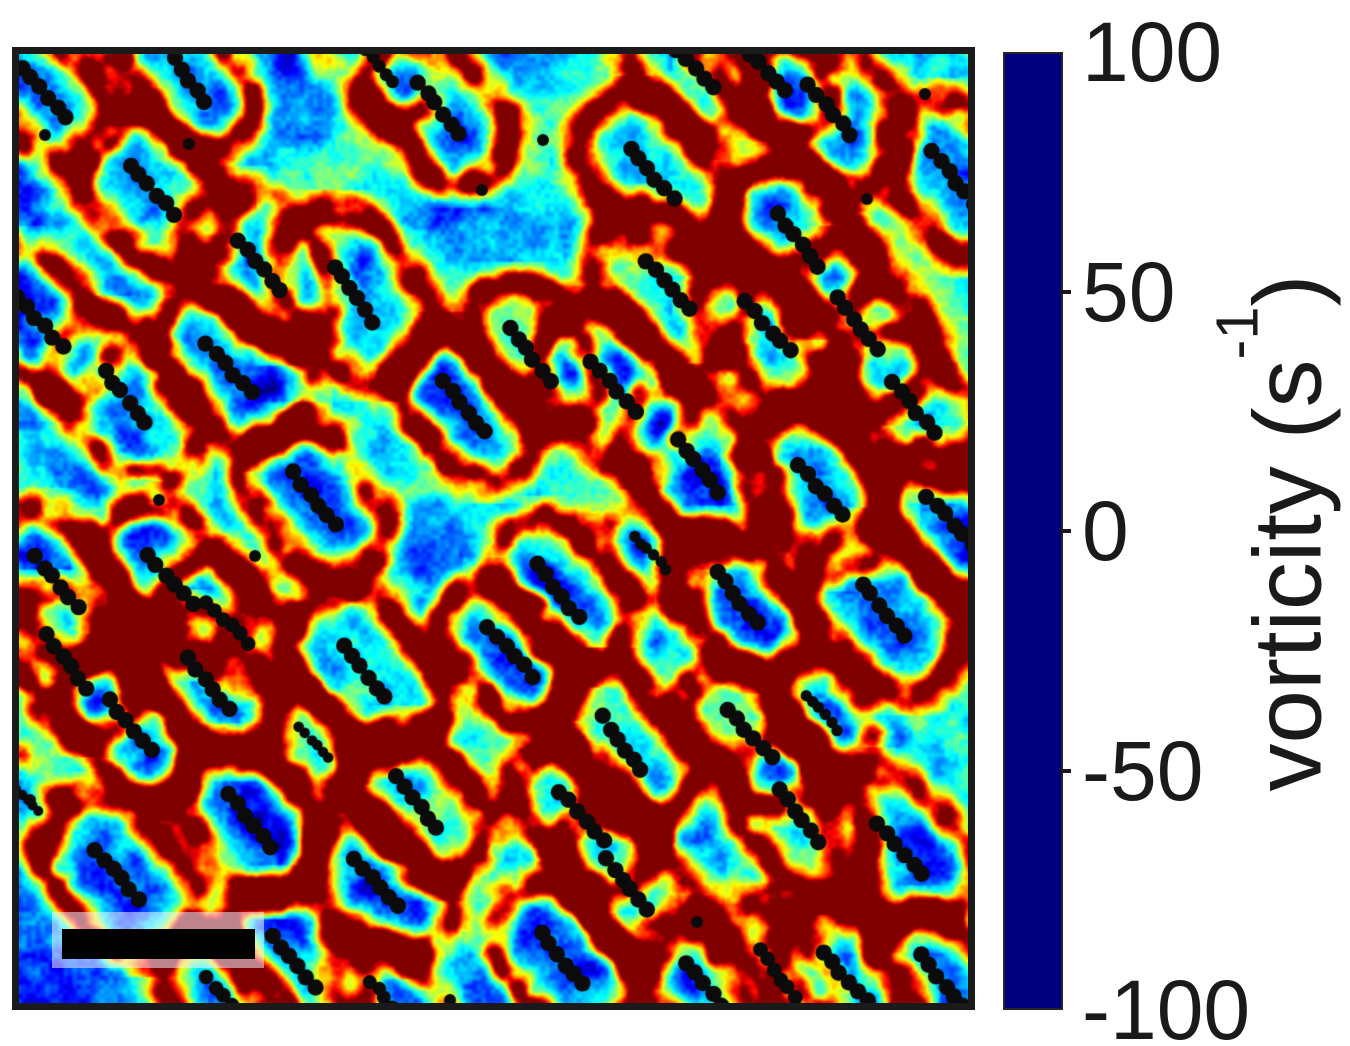  Describe the element at coordinates (1288, 575) in the screenshot. I see `axis-label-text: vorticity (s` at that location.